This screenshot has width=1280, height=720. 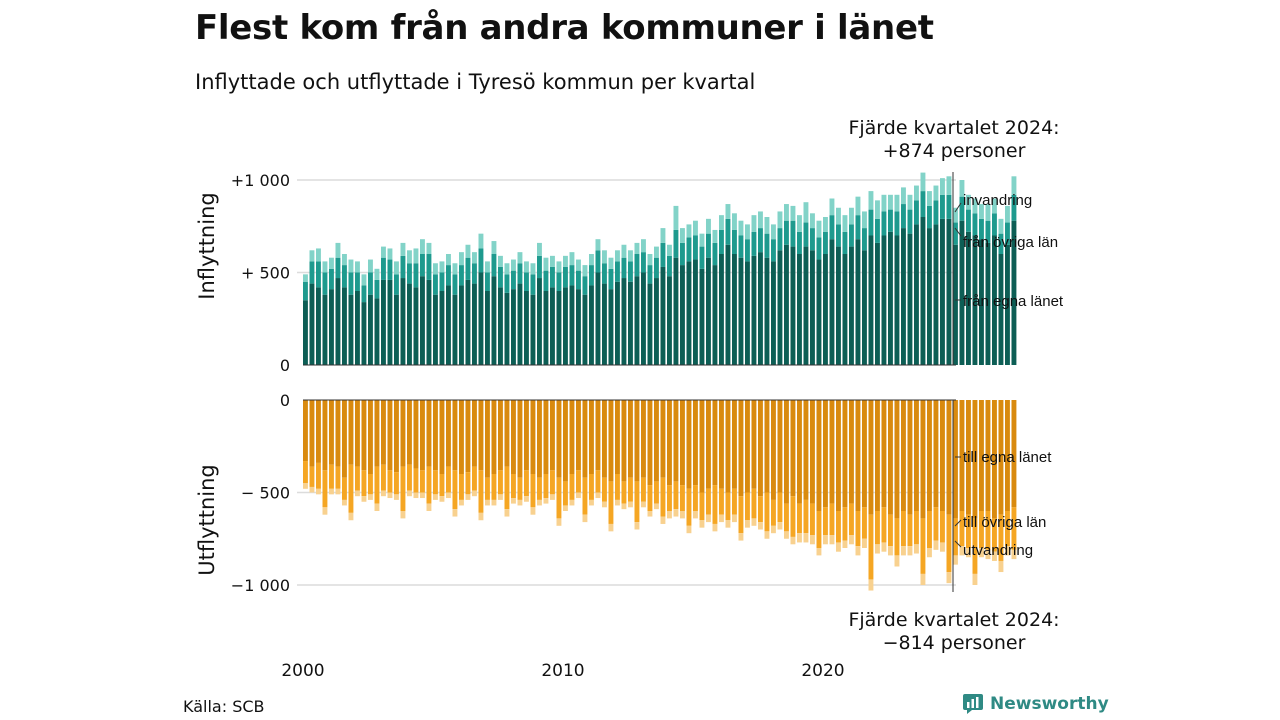 I want to click on x-tick-label: 2000, so click(x=302, y=671).